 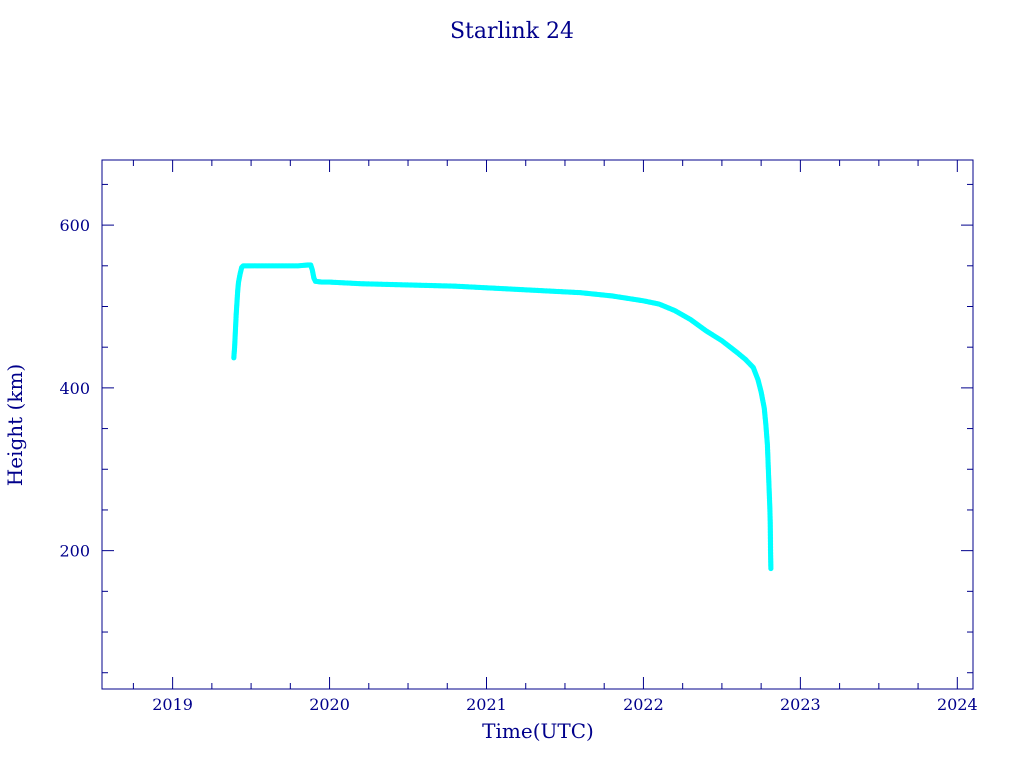 What do you see at coordinates (486, 704) in the screenshot?
I see `x-tick-label: 2021` at bounding box center [486, 704].